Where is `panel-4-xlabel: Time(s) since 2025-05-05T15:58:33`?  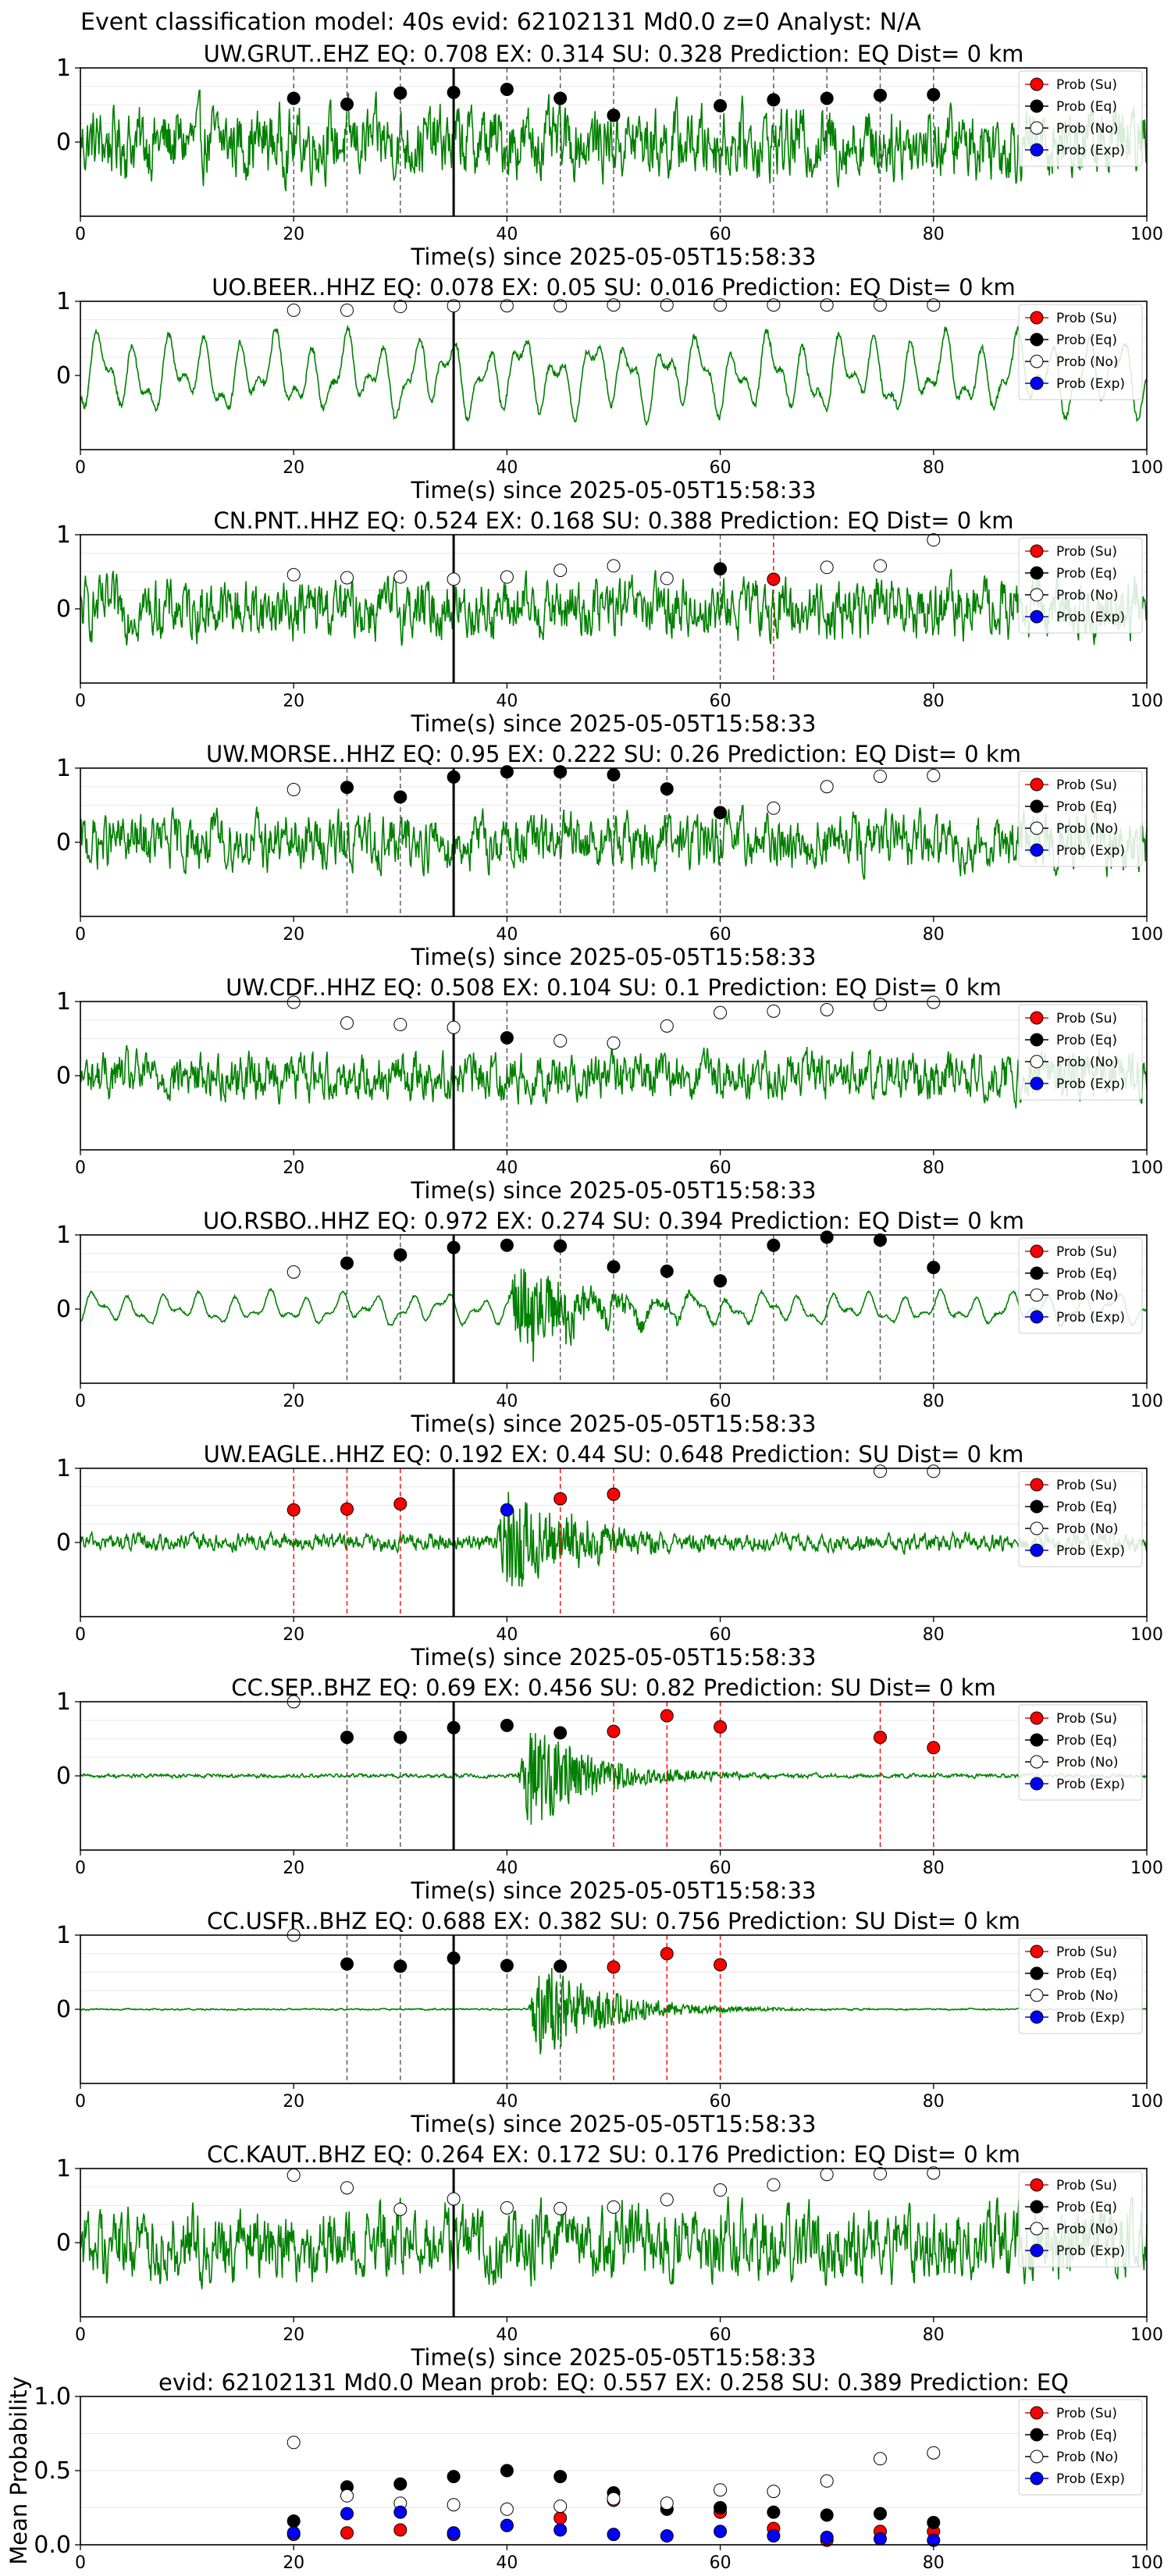
panel-4-xlabel: Time(s) since 2025-05-05T15:58:33 is located at coordinates (614, 1190).